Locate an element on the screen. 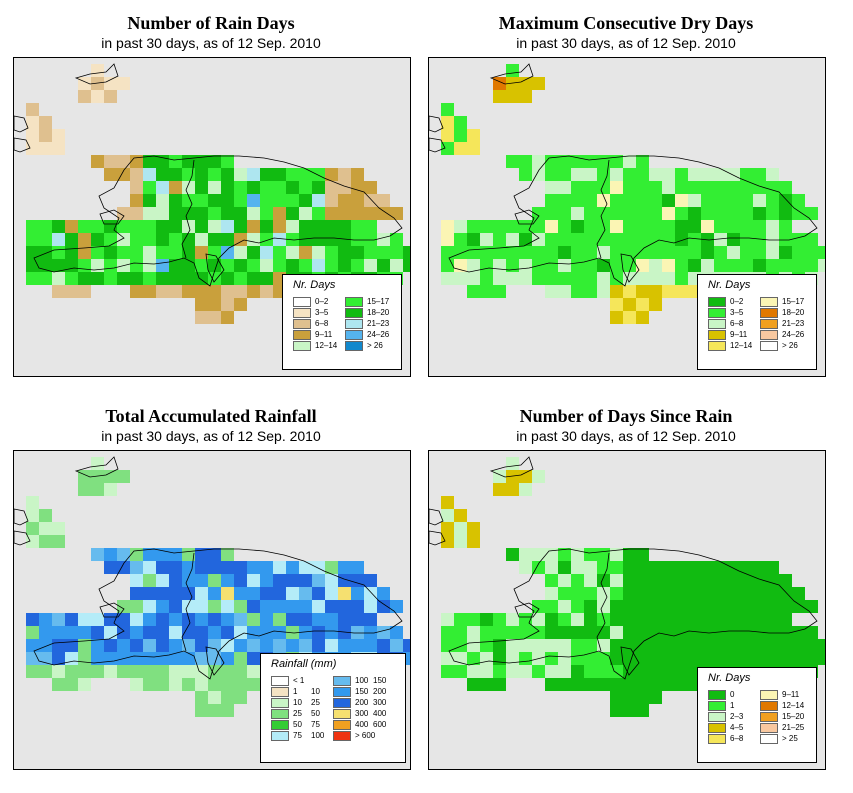 The image size is (853, 793). legend-label: 6–8 is located at coordinates (737, 323).